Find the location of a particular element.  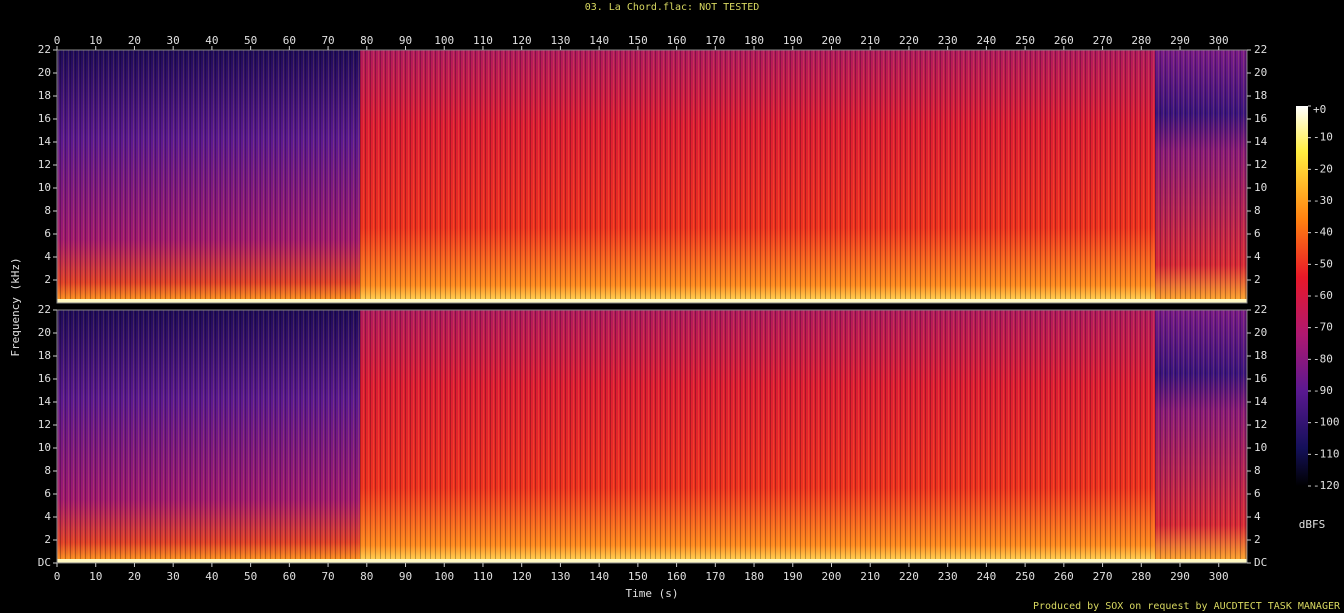

x-tick-label: 220 is located at coordinates (909, 576).